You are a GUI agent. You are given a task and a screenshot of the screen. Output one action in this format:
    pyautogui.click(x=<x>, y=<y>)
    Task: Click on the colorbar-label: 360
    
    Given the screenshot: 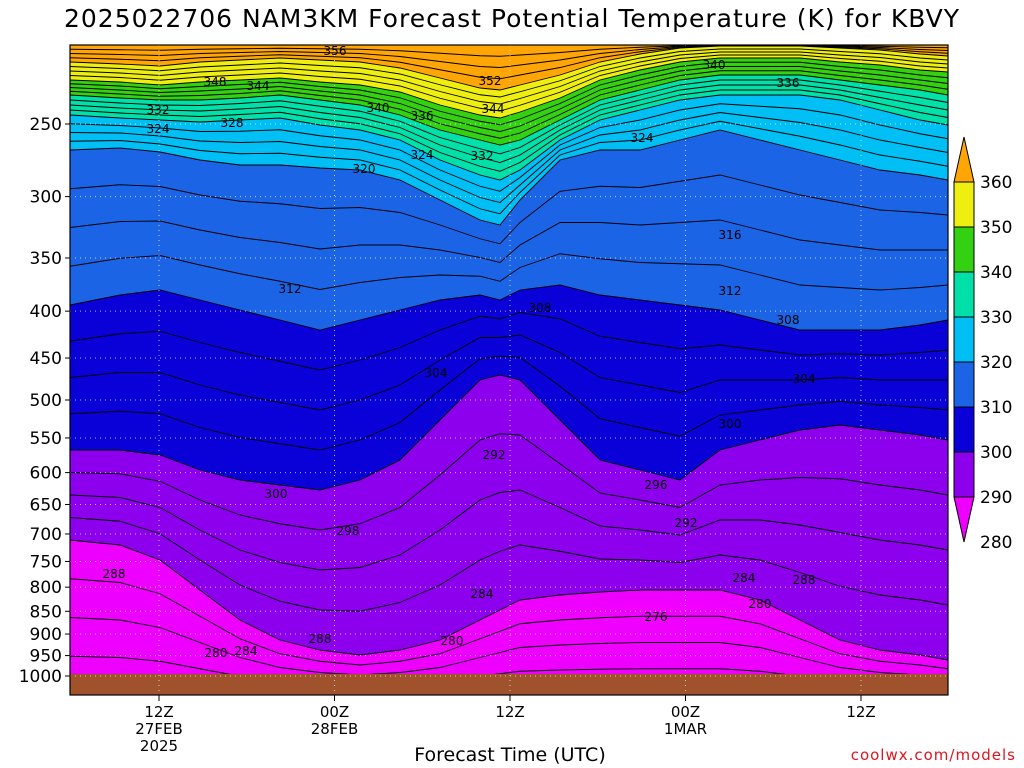 What is the action you would take?
    pyautogui.click(x=996, y=183)
    